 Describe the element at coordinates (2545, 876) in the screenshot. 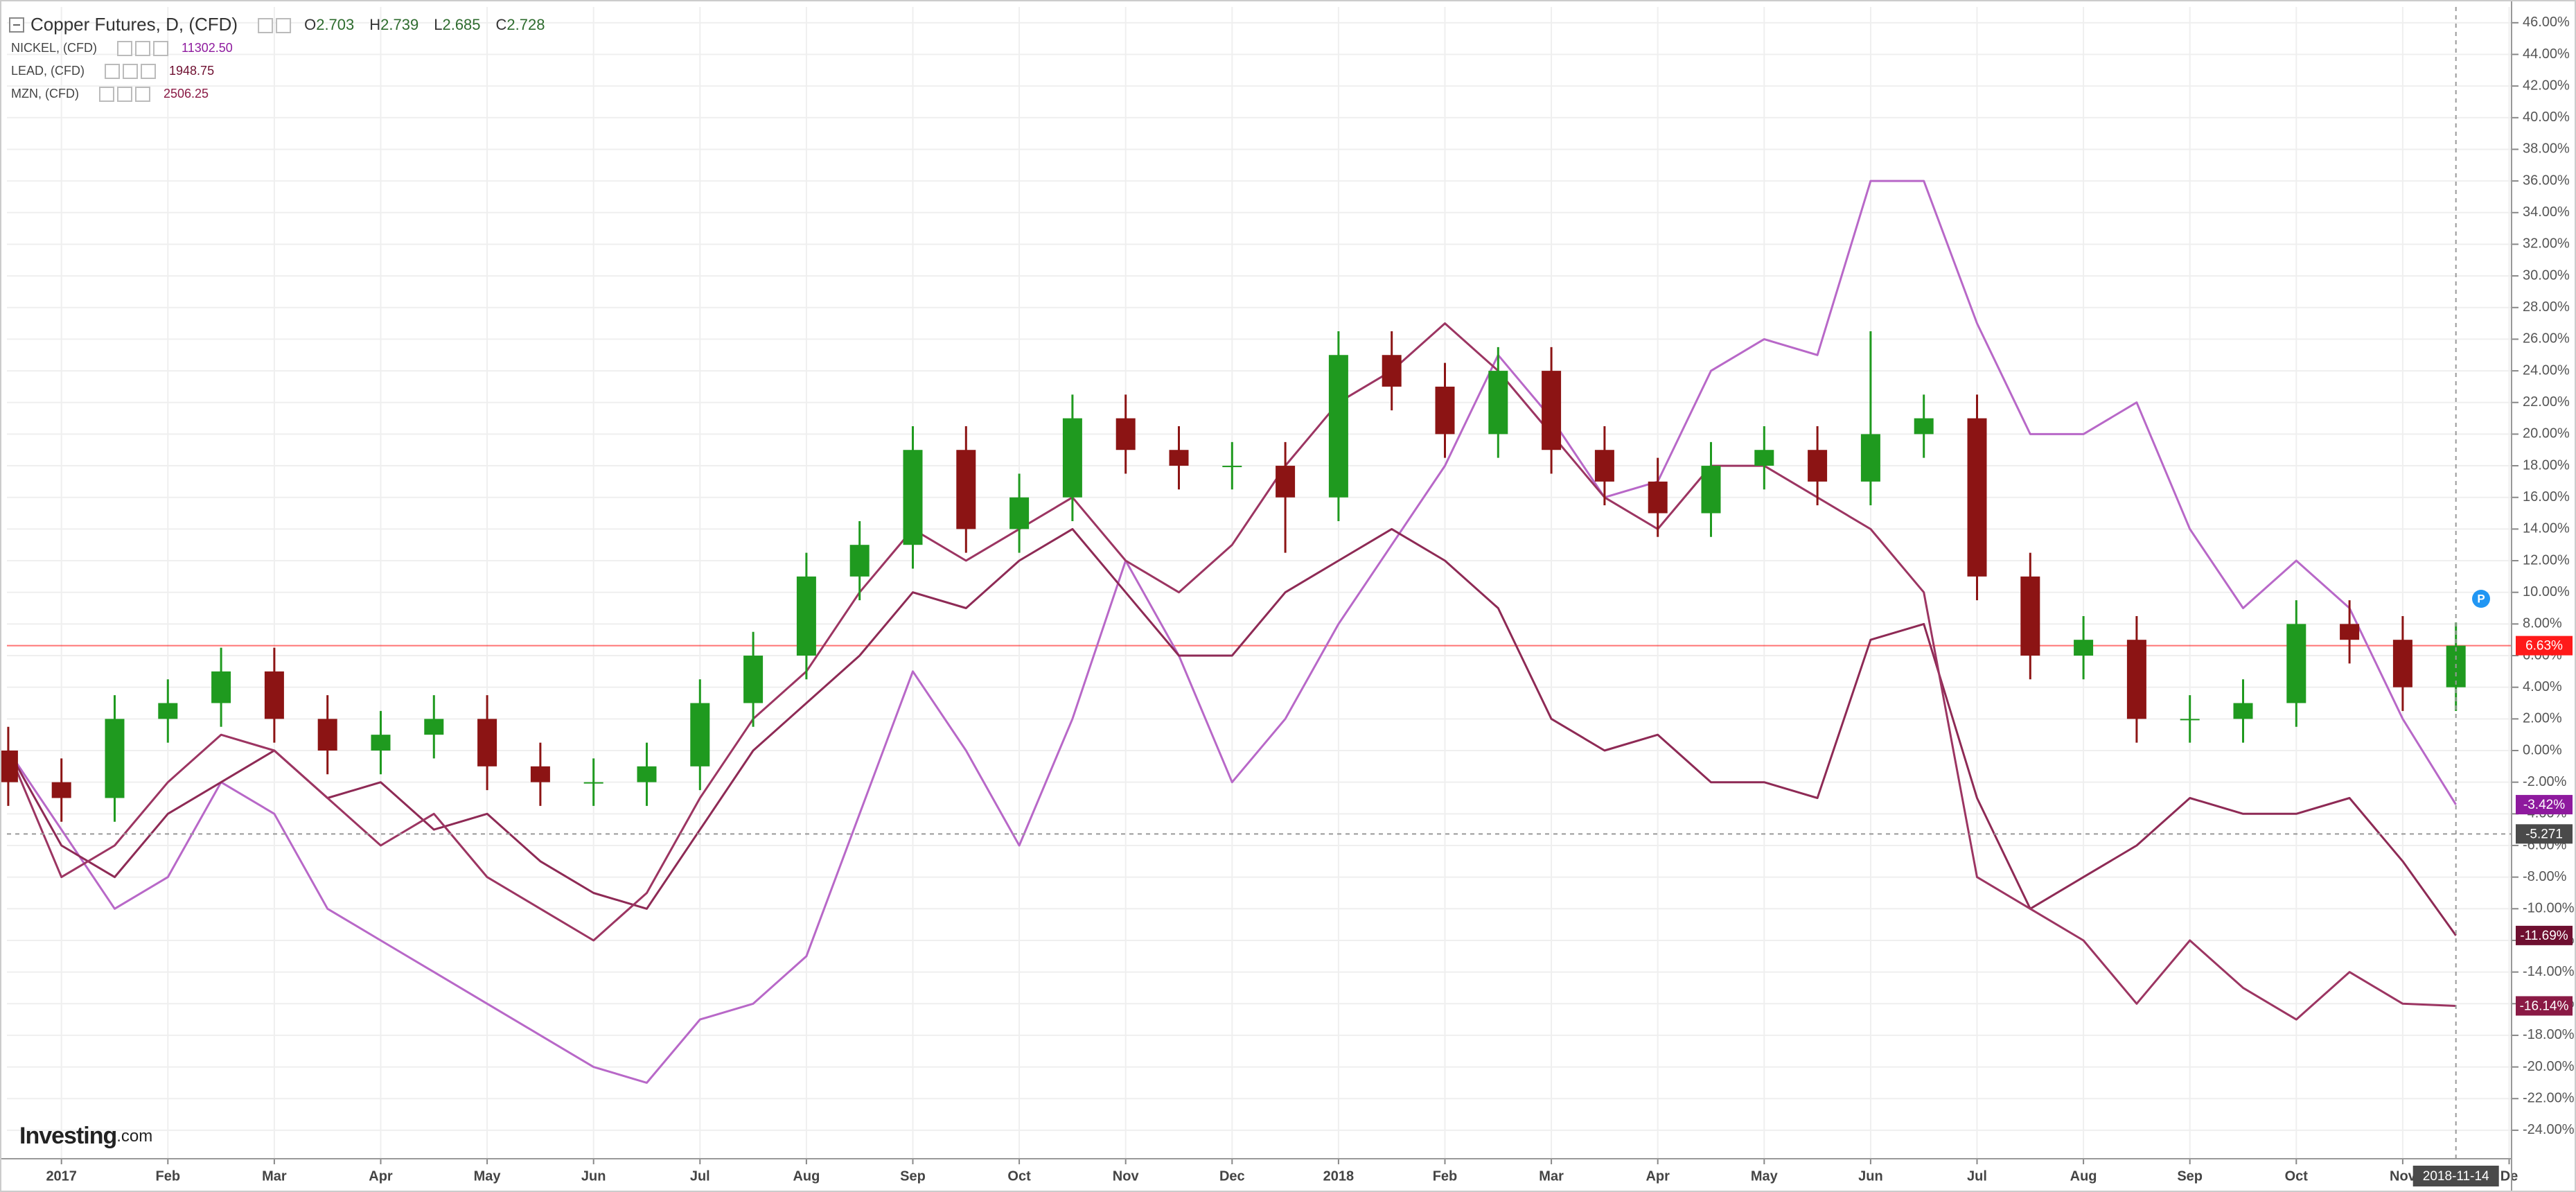

I see `y-tick-label: -8.00%` at that location.